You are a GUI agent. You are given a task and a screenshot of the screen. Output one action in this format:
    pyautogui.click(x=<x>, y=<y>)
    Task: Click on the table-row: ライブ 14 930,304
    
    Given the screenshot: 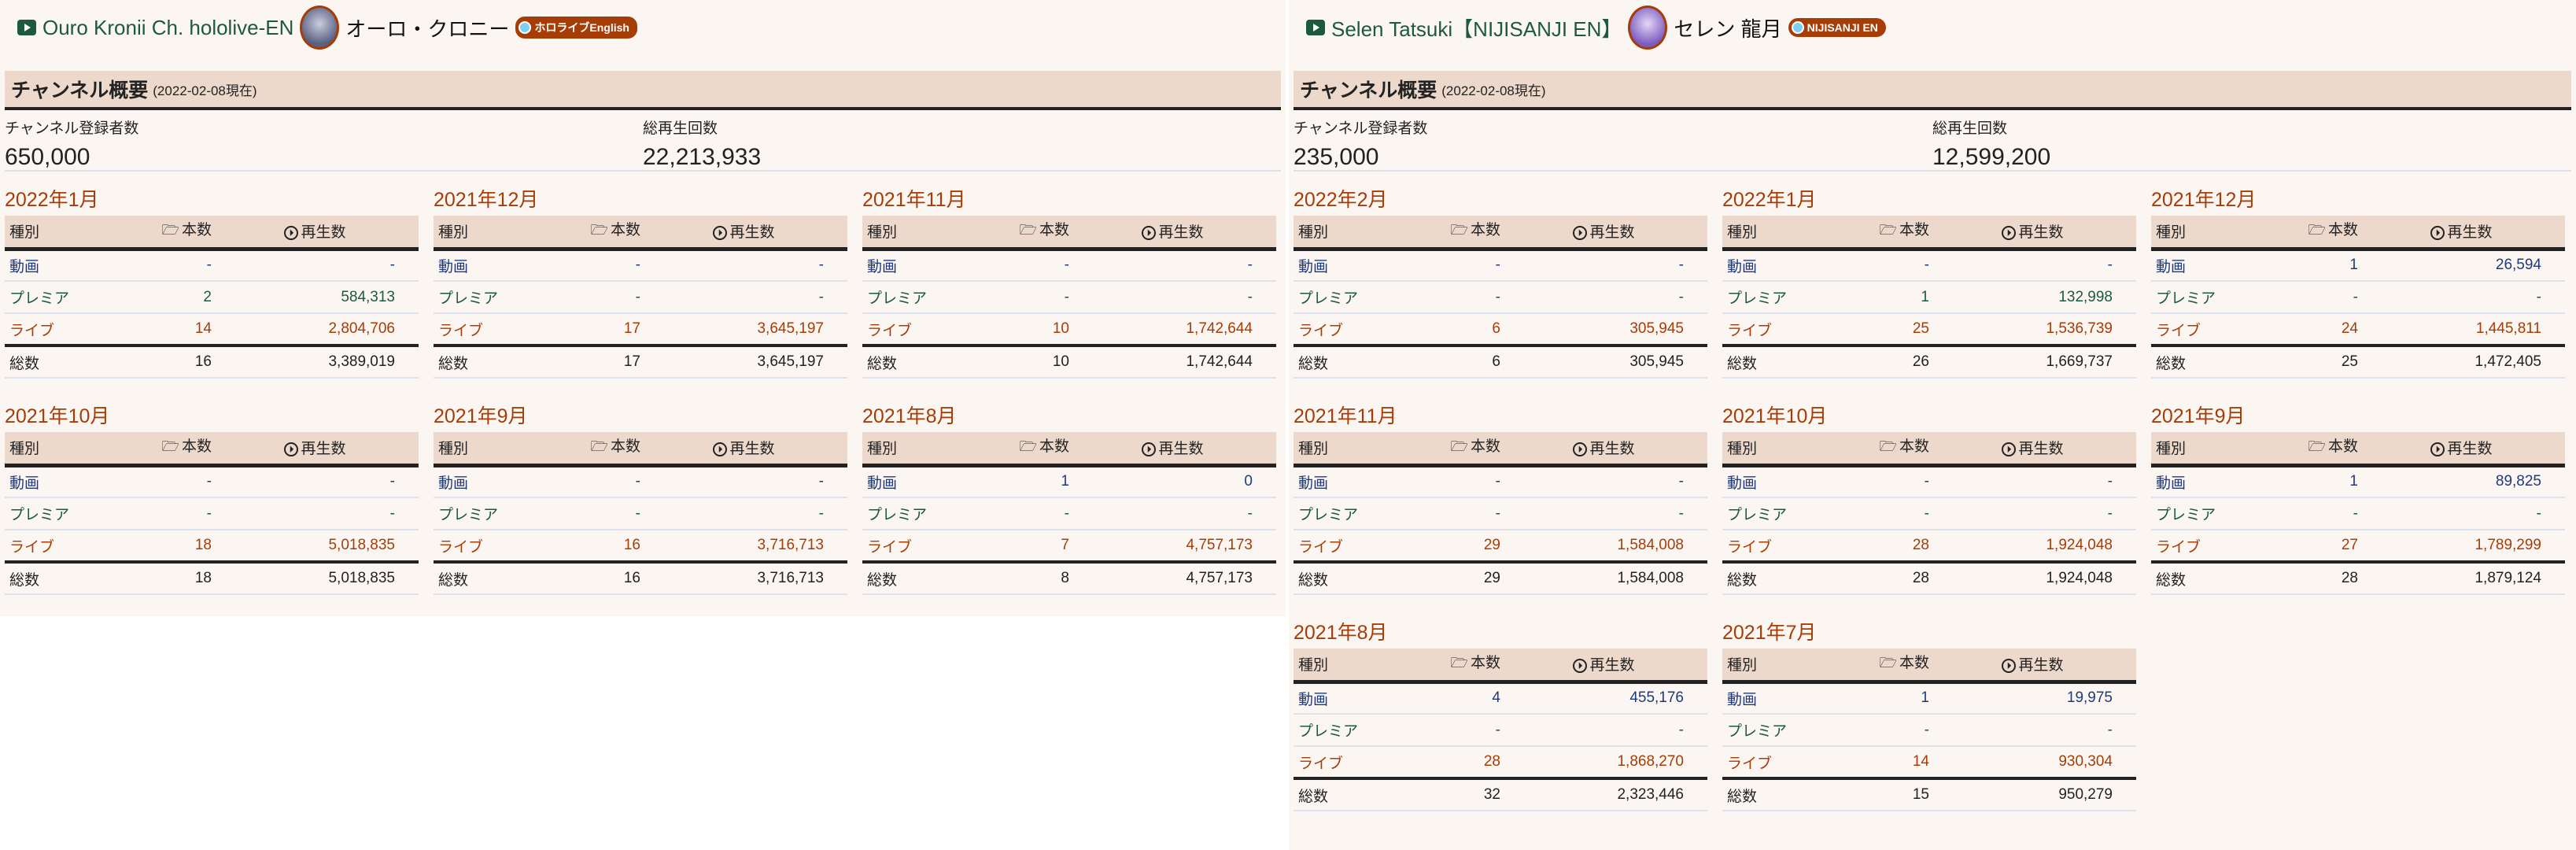 What is the action you would take?
    pyautogui.click(x=1929, y=762)
    